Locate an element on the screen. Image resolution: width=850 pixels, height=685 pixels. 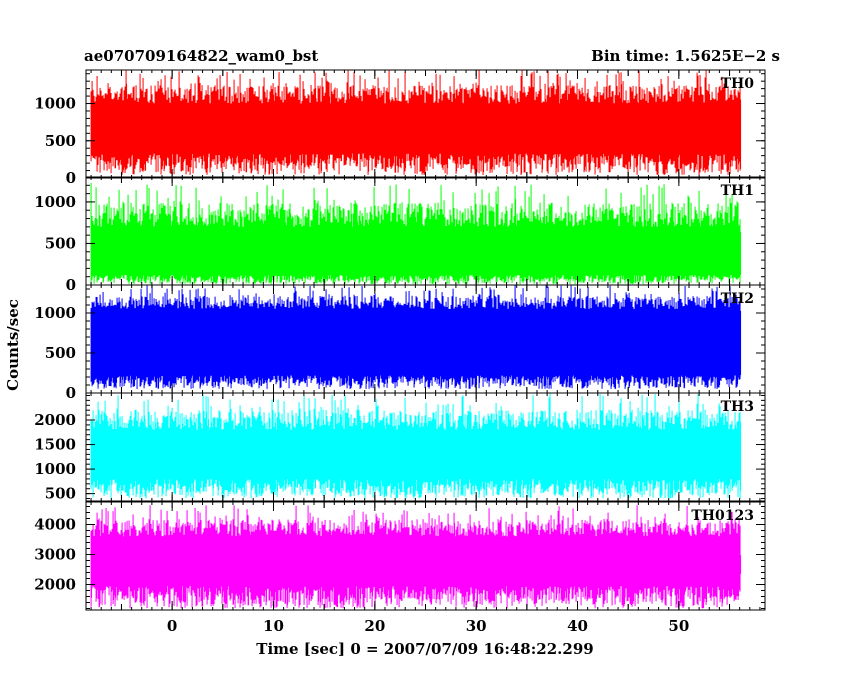
x-axis-label: Time [sec] 0 = 2007/07/09 16:48:22.299 is located at coordinates (424, 649).